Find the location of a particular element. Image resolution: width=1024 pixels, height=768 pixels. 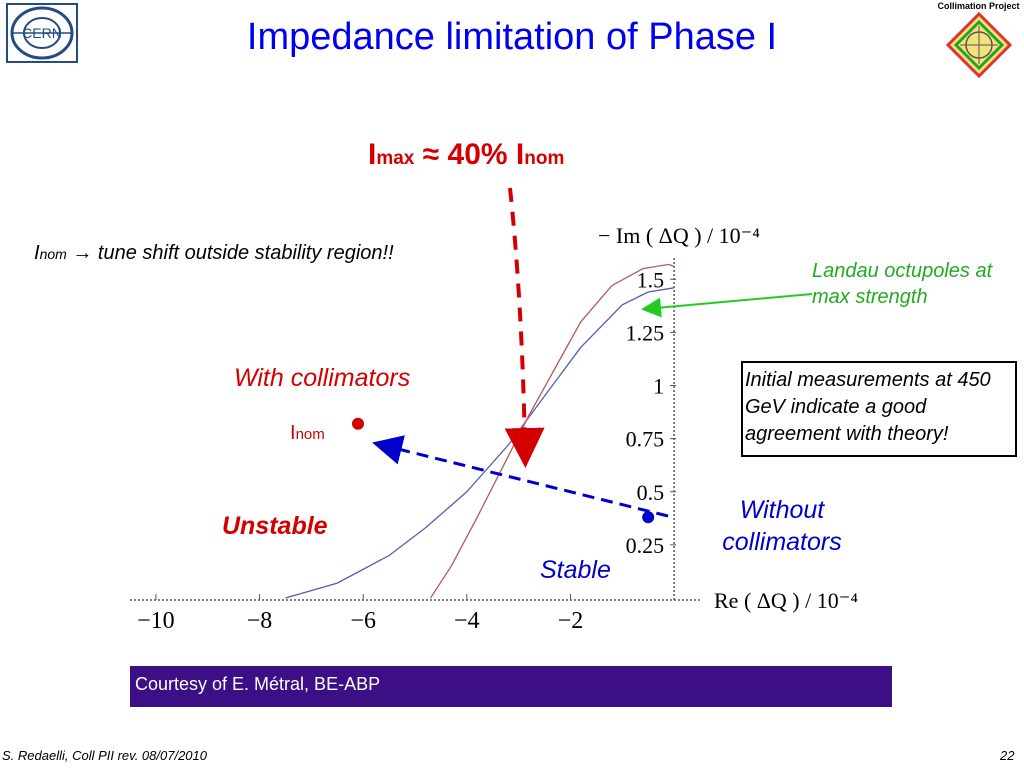

x-tick-label: −10 is located at coordinates (156, 621).